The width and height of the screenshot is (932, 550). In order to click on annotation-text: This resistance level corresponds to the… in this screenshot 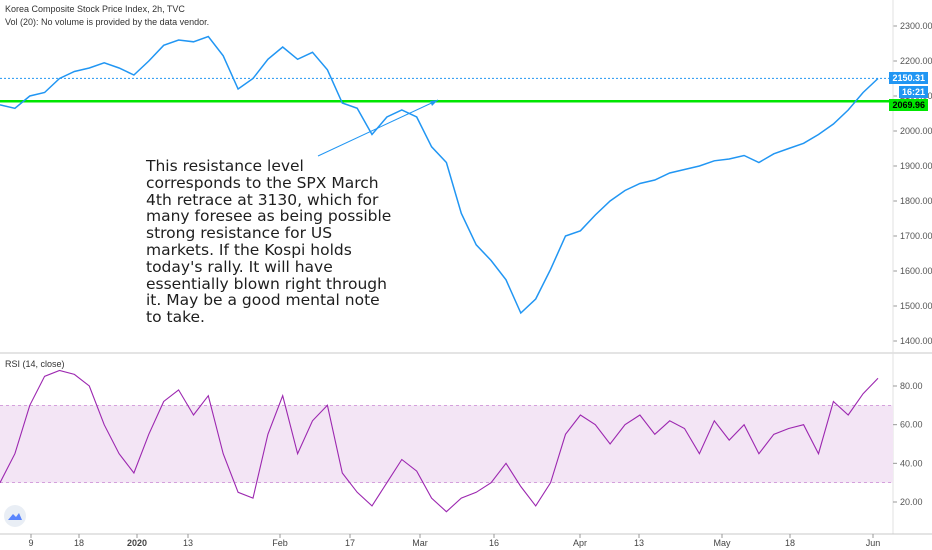, I will do `click(269, 242)`.